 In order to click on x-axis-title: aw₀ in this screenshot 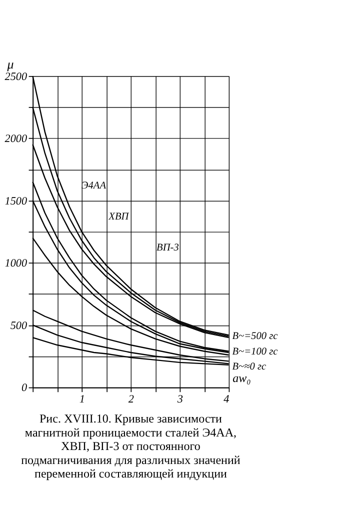, I will do `click(241, 377)`.